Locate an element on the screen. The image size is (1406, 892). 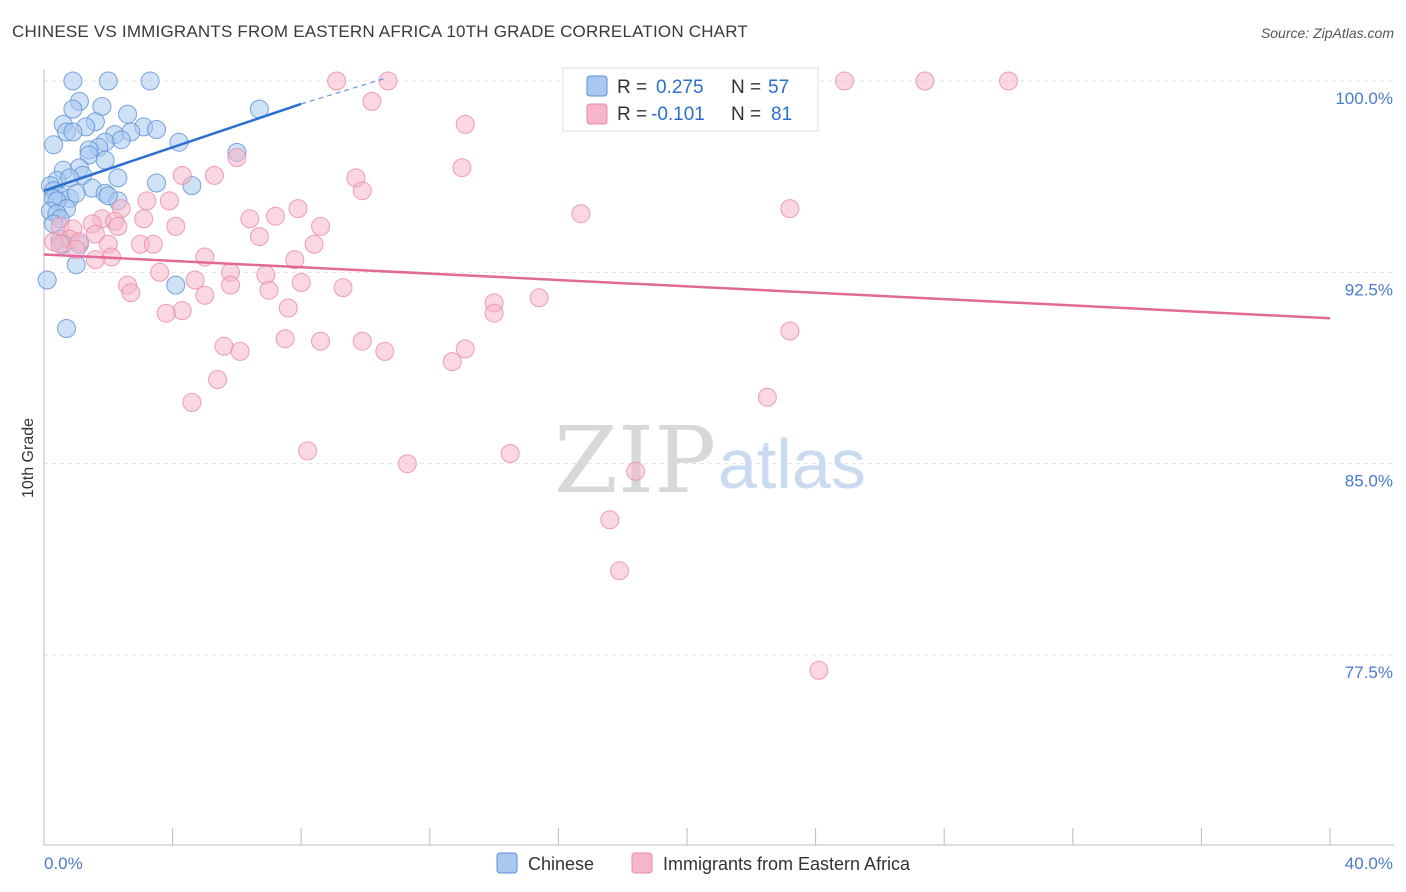
trend-line-eastern-africa is located at coordinates (687, 286).